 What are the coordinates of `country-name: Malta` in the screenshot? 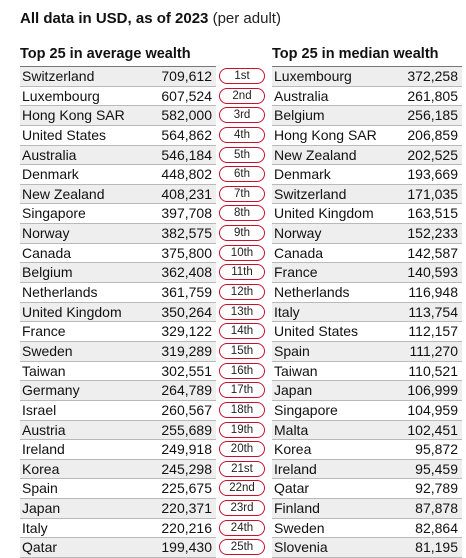 It's located at (291, 429).